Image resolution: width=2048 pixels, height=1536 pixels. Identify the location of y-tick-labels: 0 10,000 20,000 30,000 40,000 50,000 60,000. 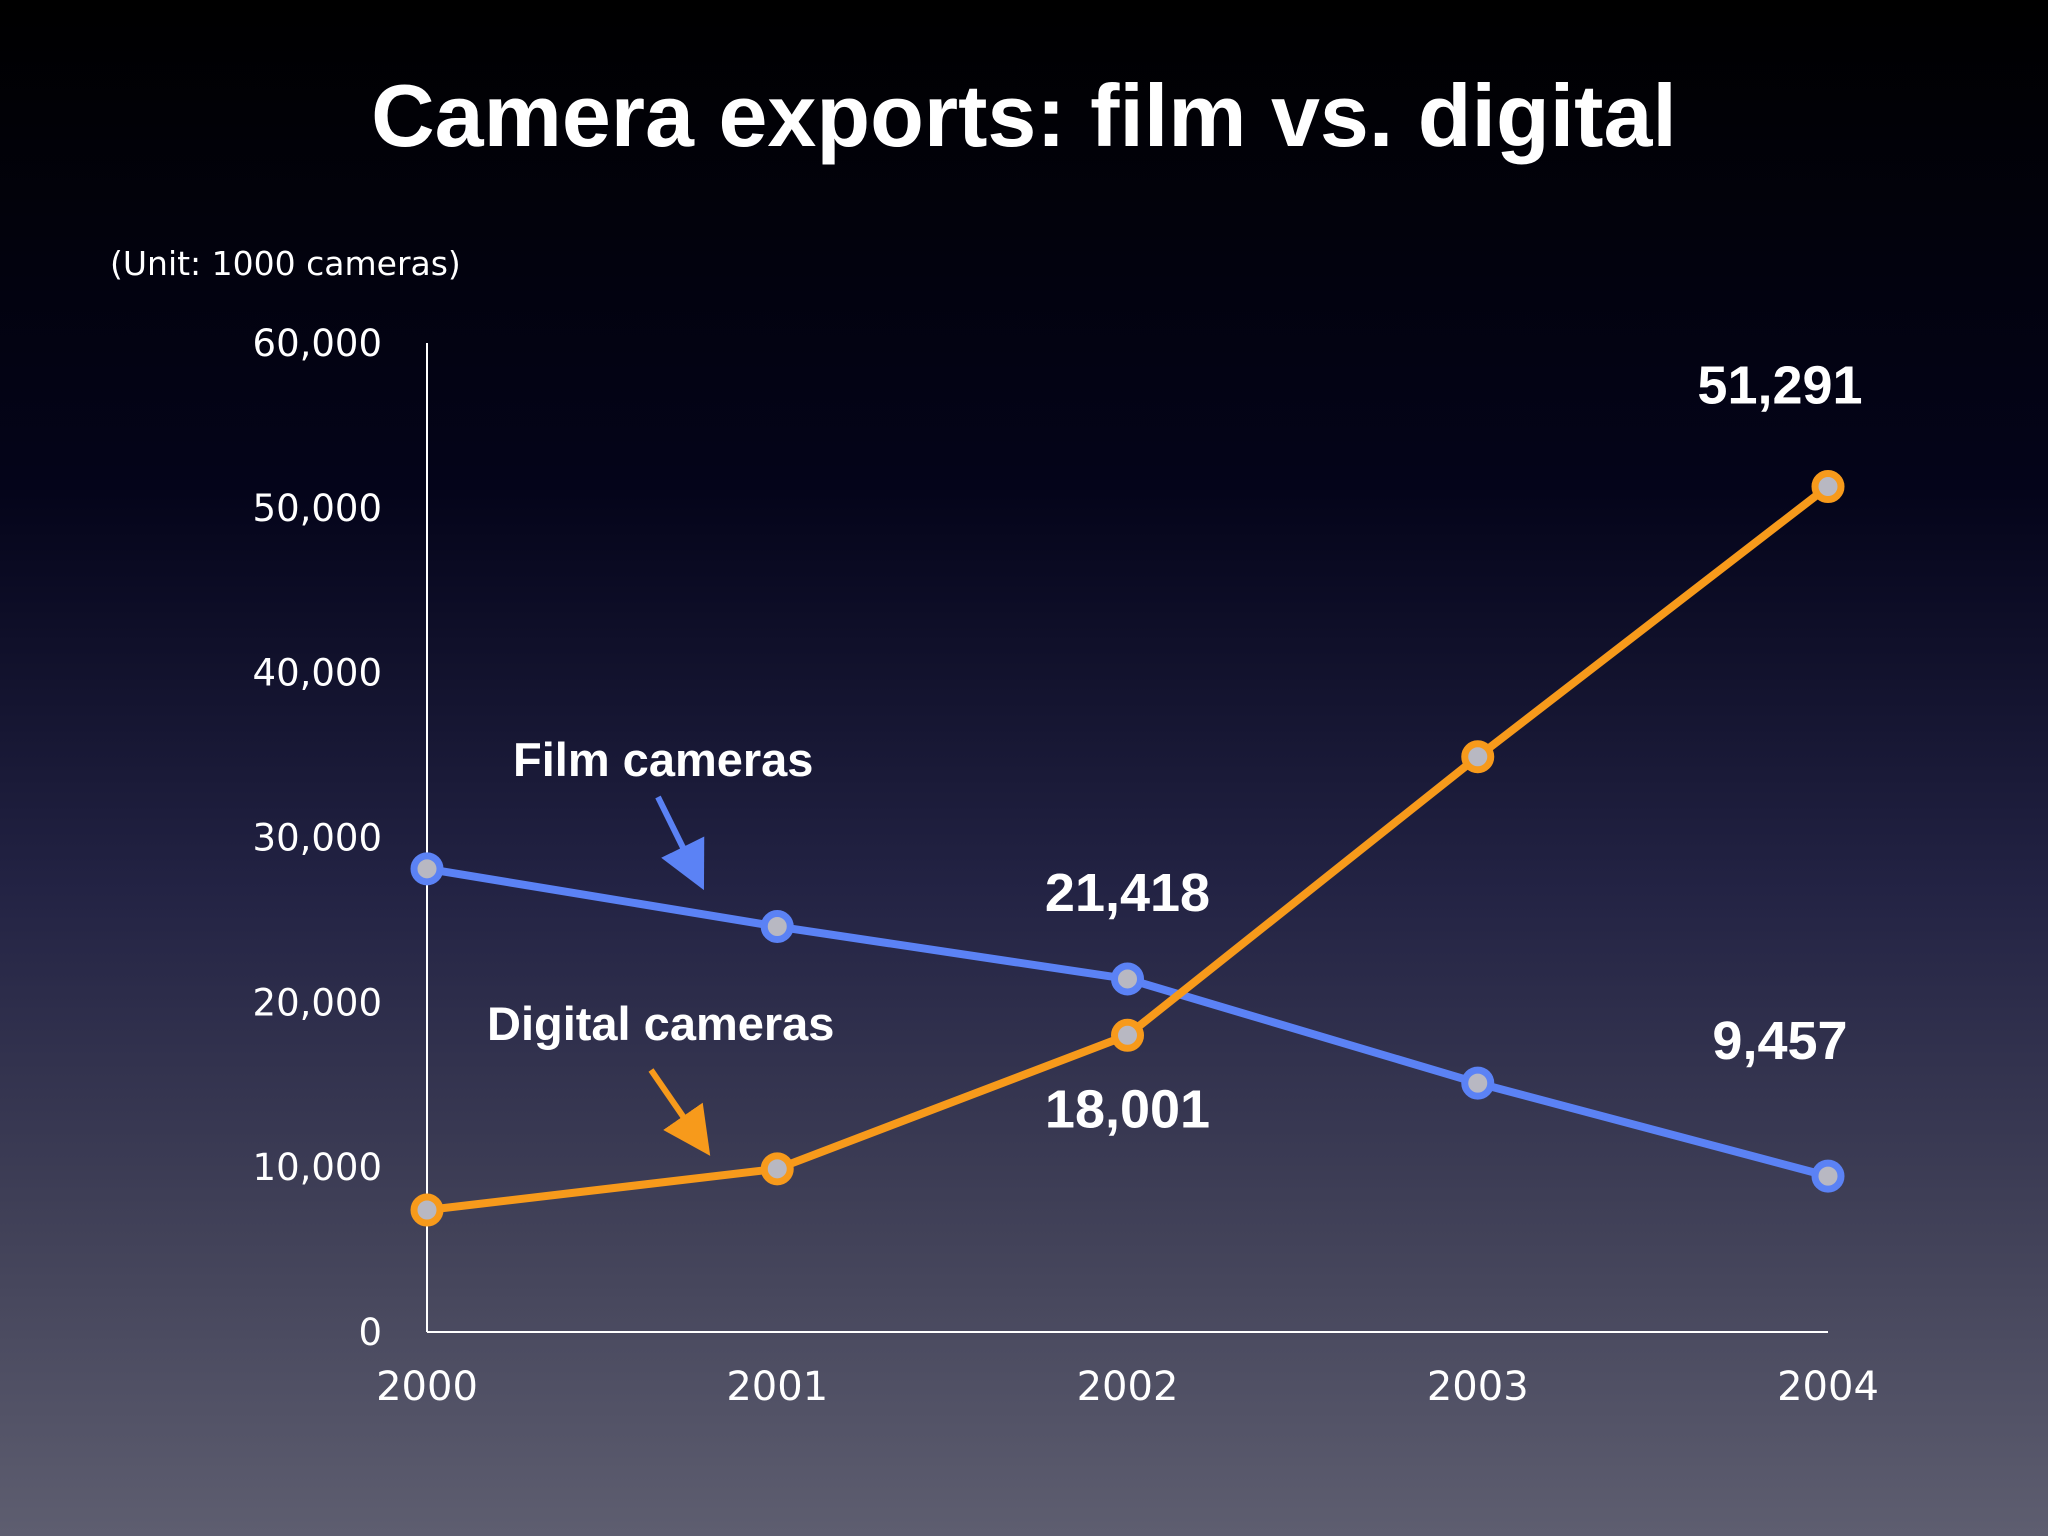
(317, 838).